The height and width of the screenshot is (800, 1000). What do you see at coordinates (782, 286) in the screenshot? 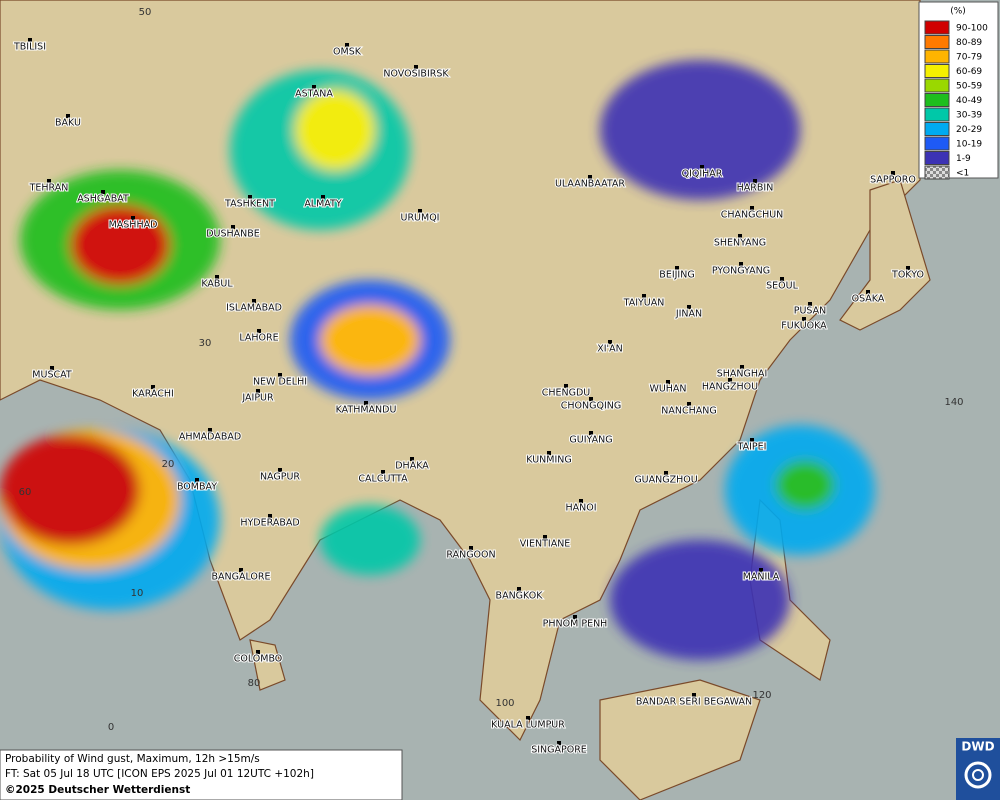
I see `city-label: SEOUL` at bounding box center [782, 286].